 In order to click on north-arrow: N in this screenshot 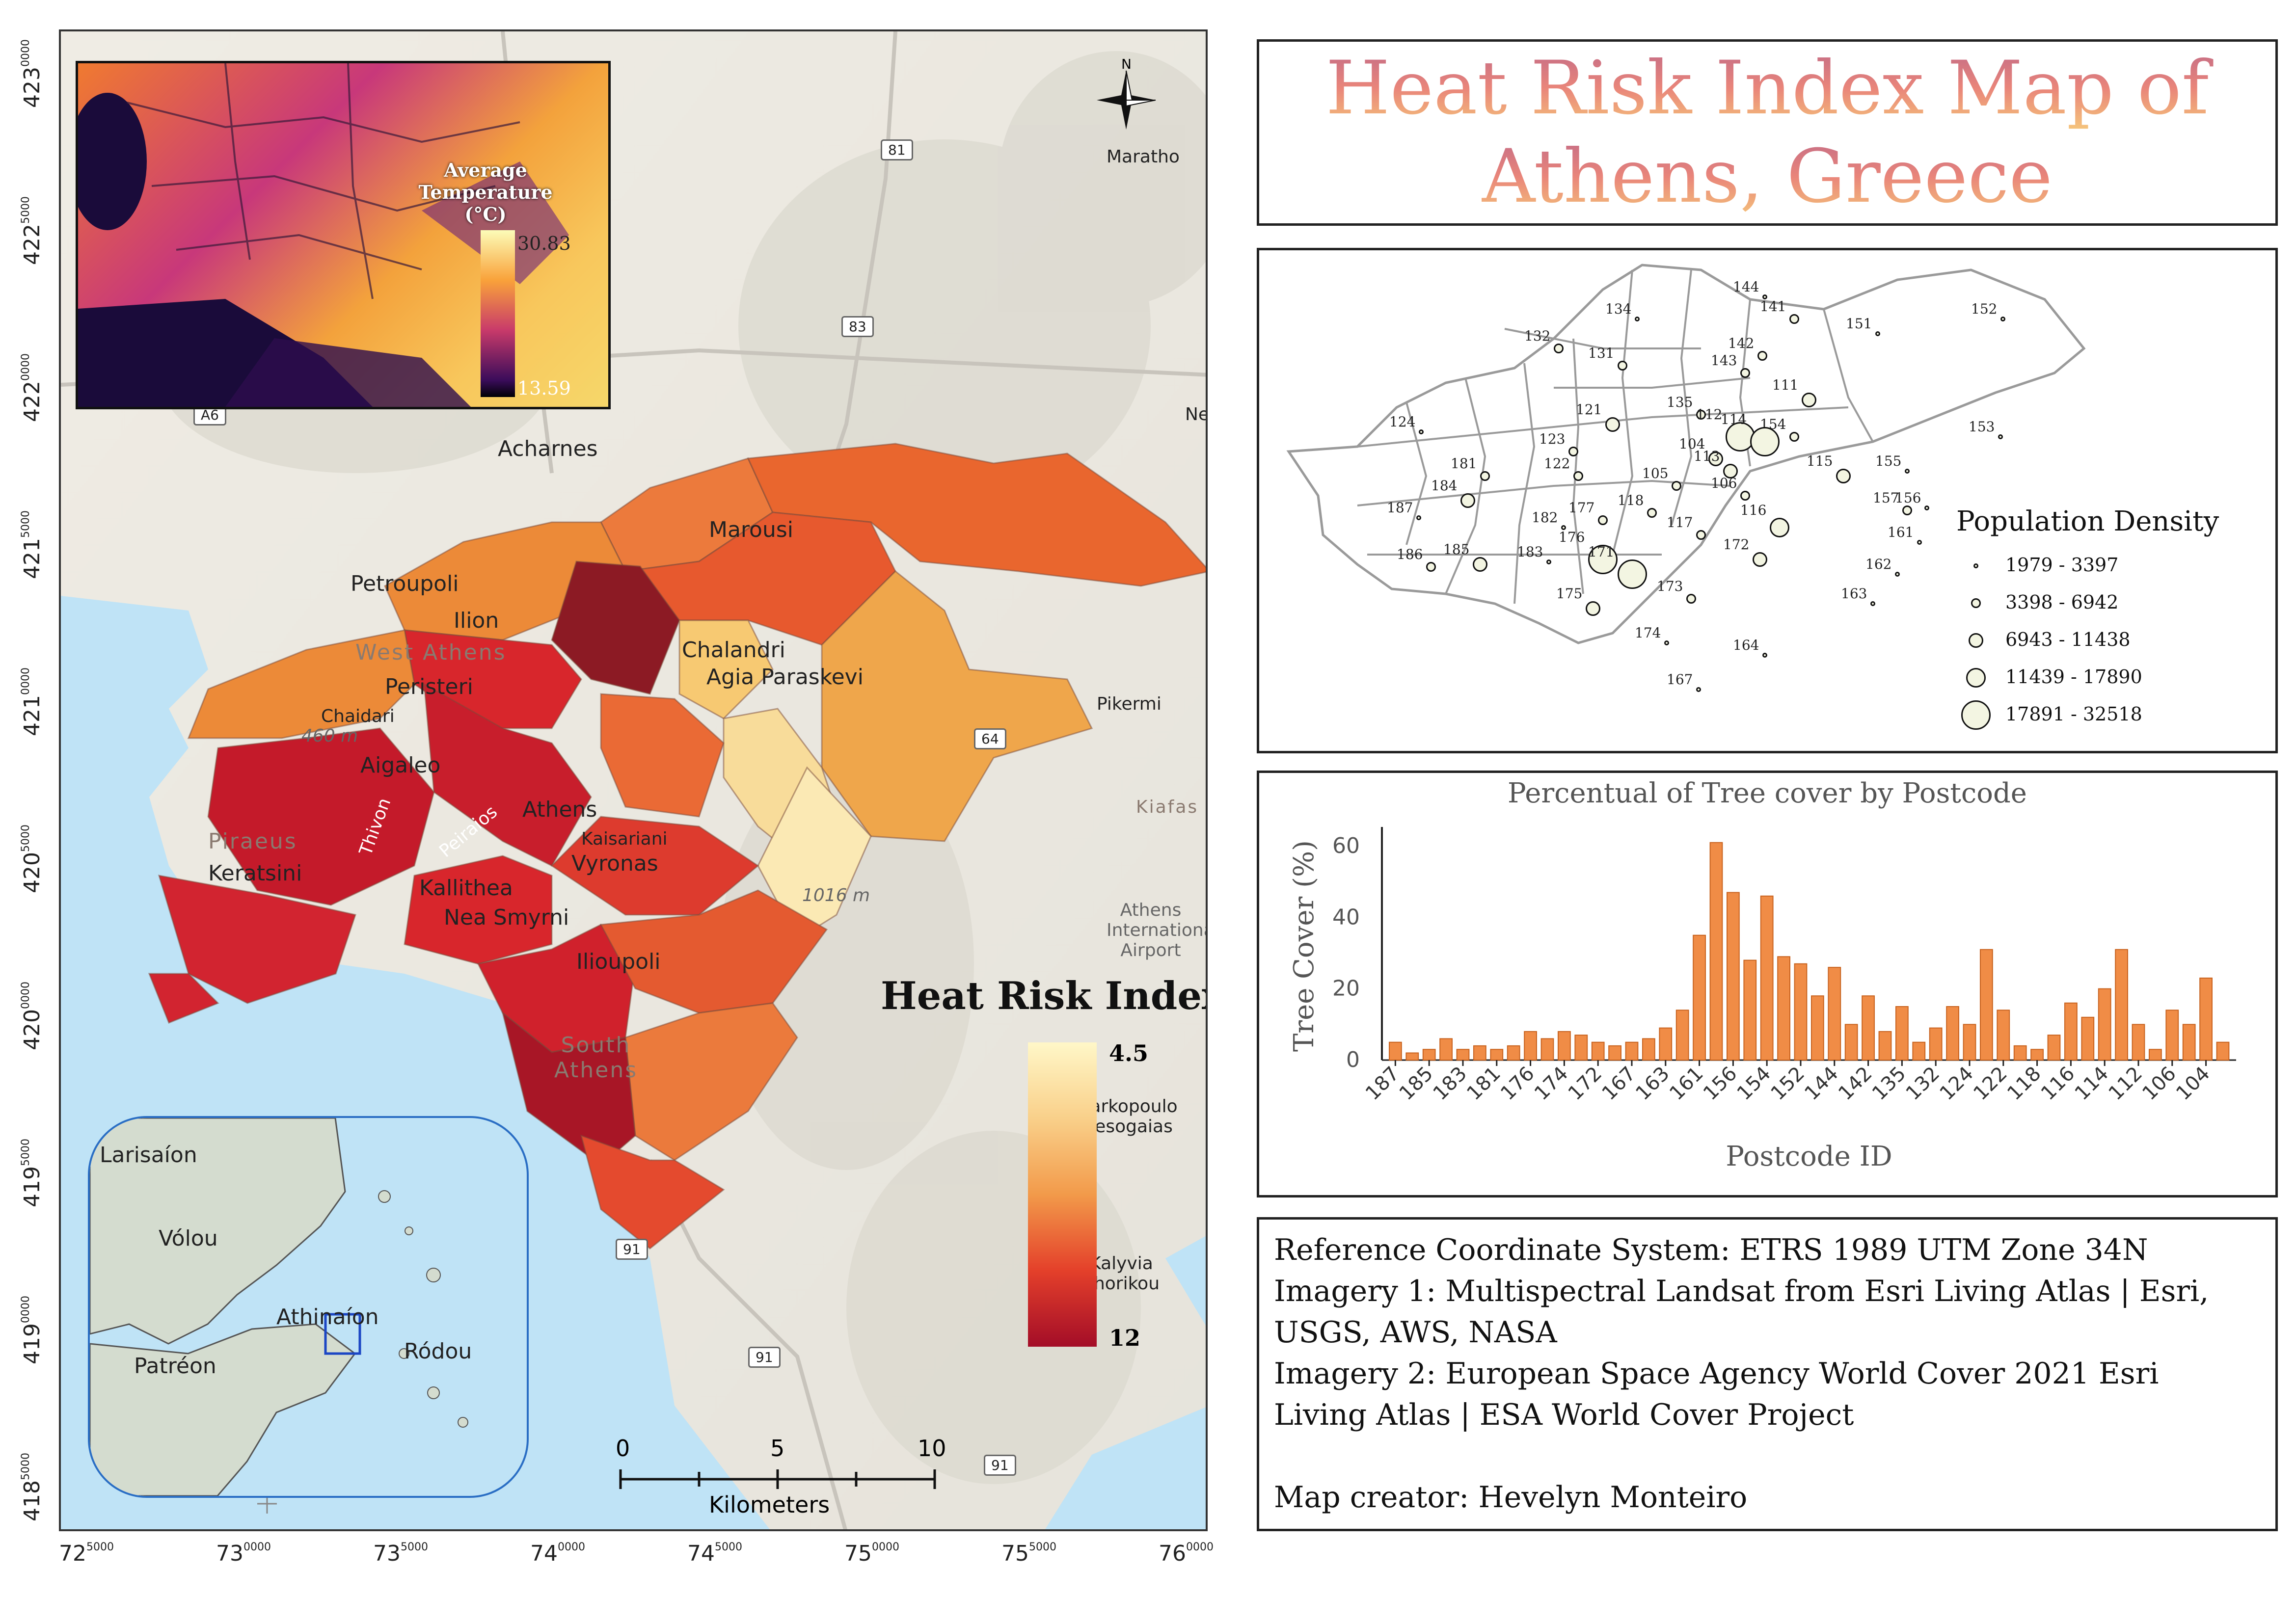, I will do `click(1126, 97)`.